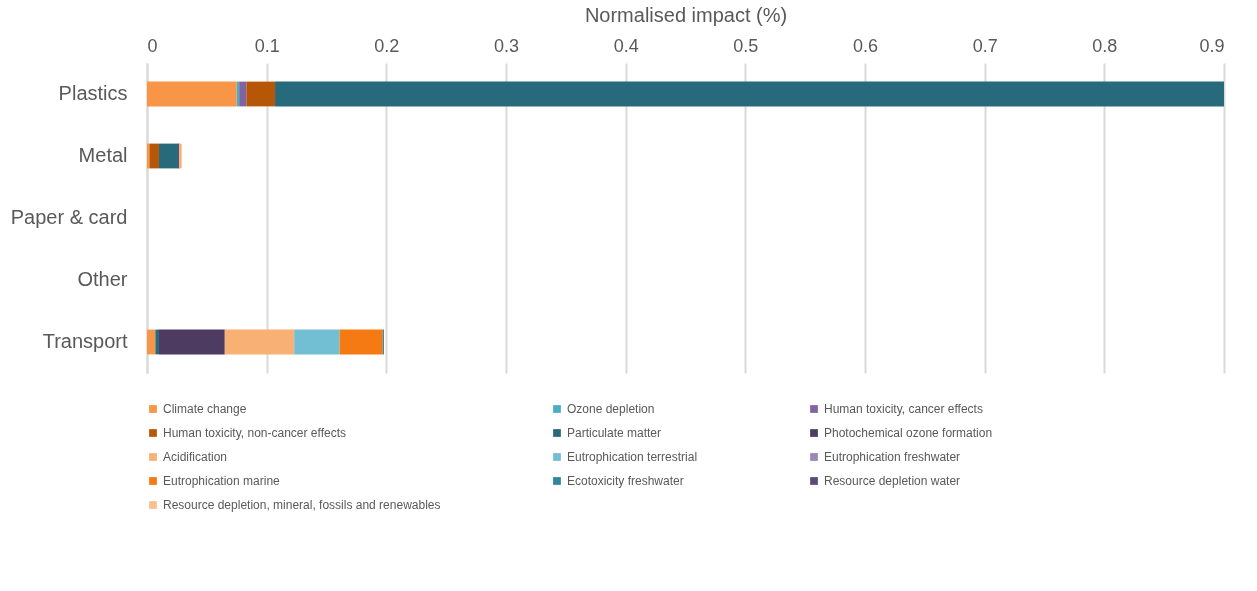  What do you see at coordinates (1212, 45) in the screenshot?
I see `x-tick-label: 0.9` at bounding box center [1212, 45].